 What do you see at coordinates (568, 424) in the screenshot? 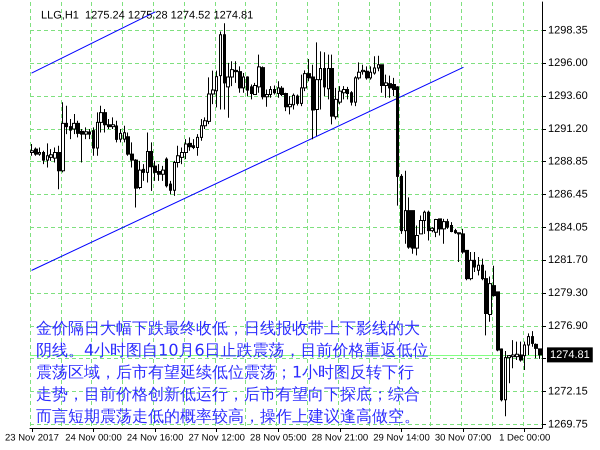
I see `y-tick-label: 1269.75` at bounding box center [568, 424].